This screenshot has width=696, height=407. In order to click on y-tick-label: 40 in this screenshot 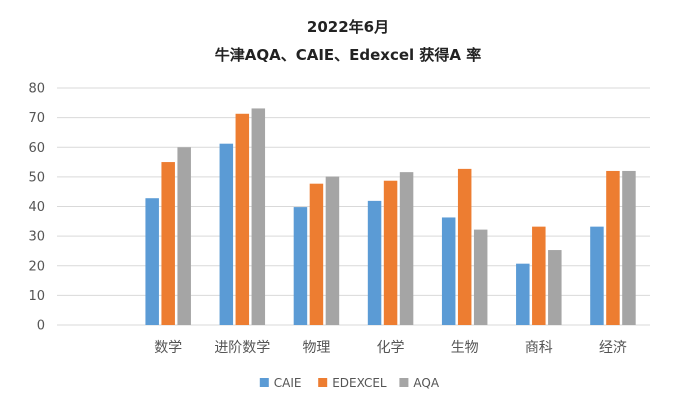, I will do `click(36, 207)`.